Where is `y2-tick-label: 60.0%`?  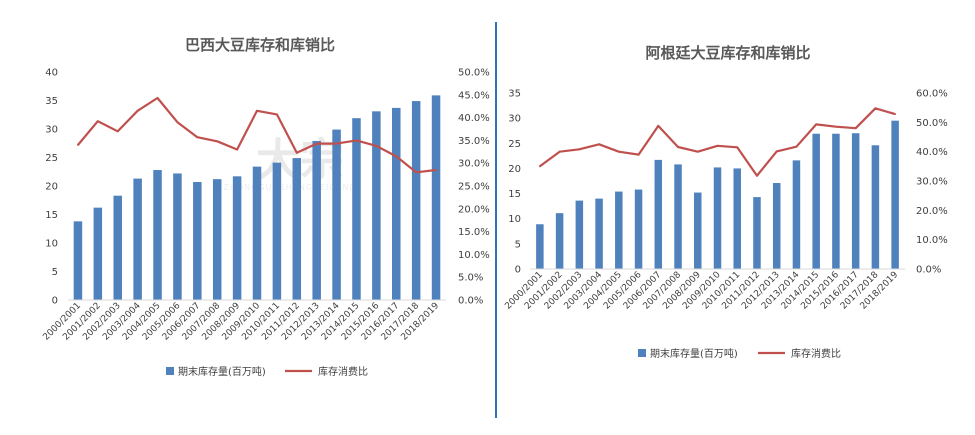 y2-tick-label: 60.0% is located at coordinates (932, 94).